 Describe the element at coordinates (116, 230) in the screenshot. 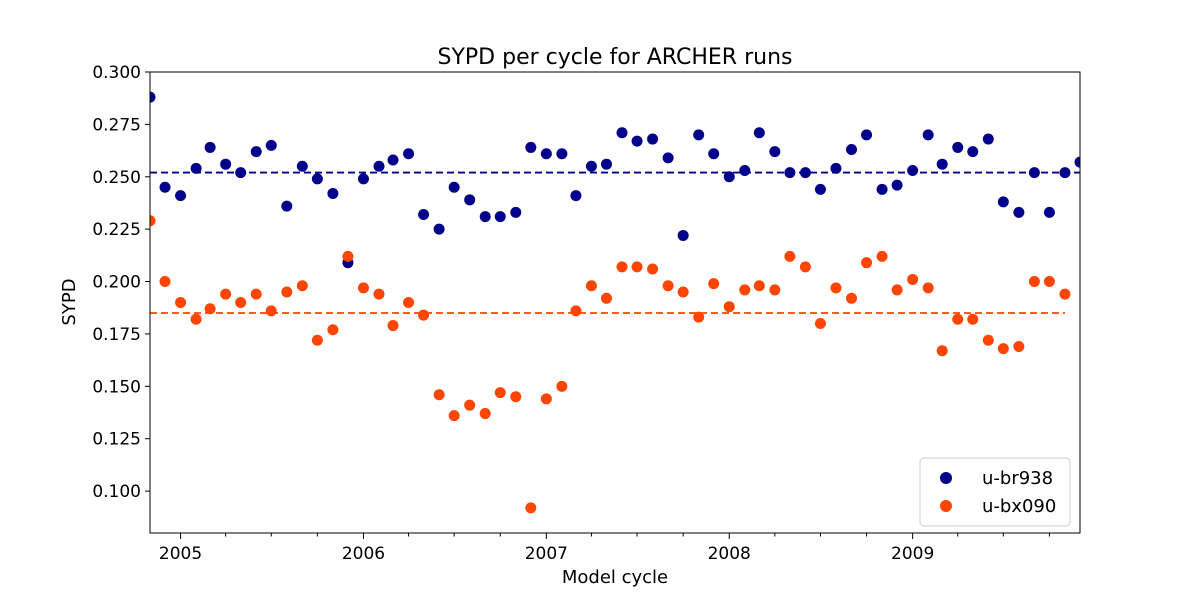

I see `y-tick-label: 0.225` at that location.